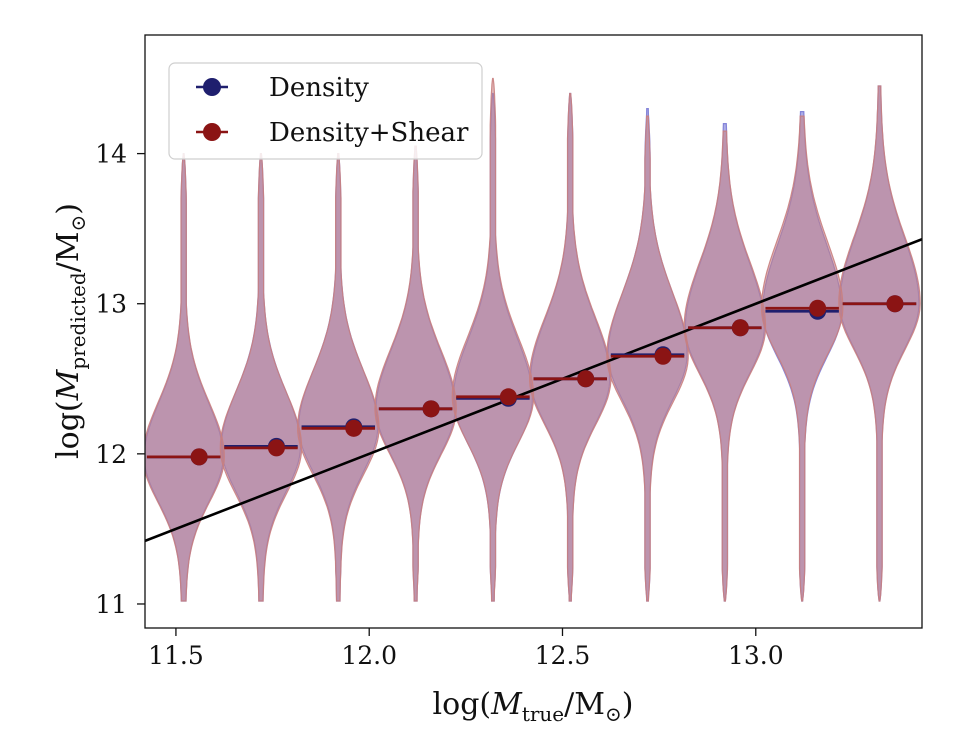 This screenshot has width=970, height=756. Describe the element at coordinates (319, 88) in the screenshot. I see `legend-density-label: Density` at that location.